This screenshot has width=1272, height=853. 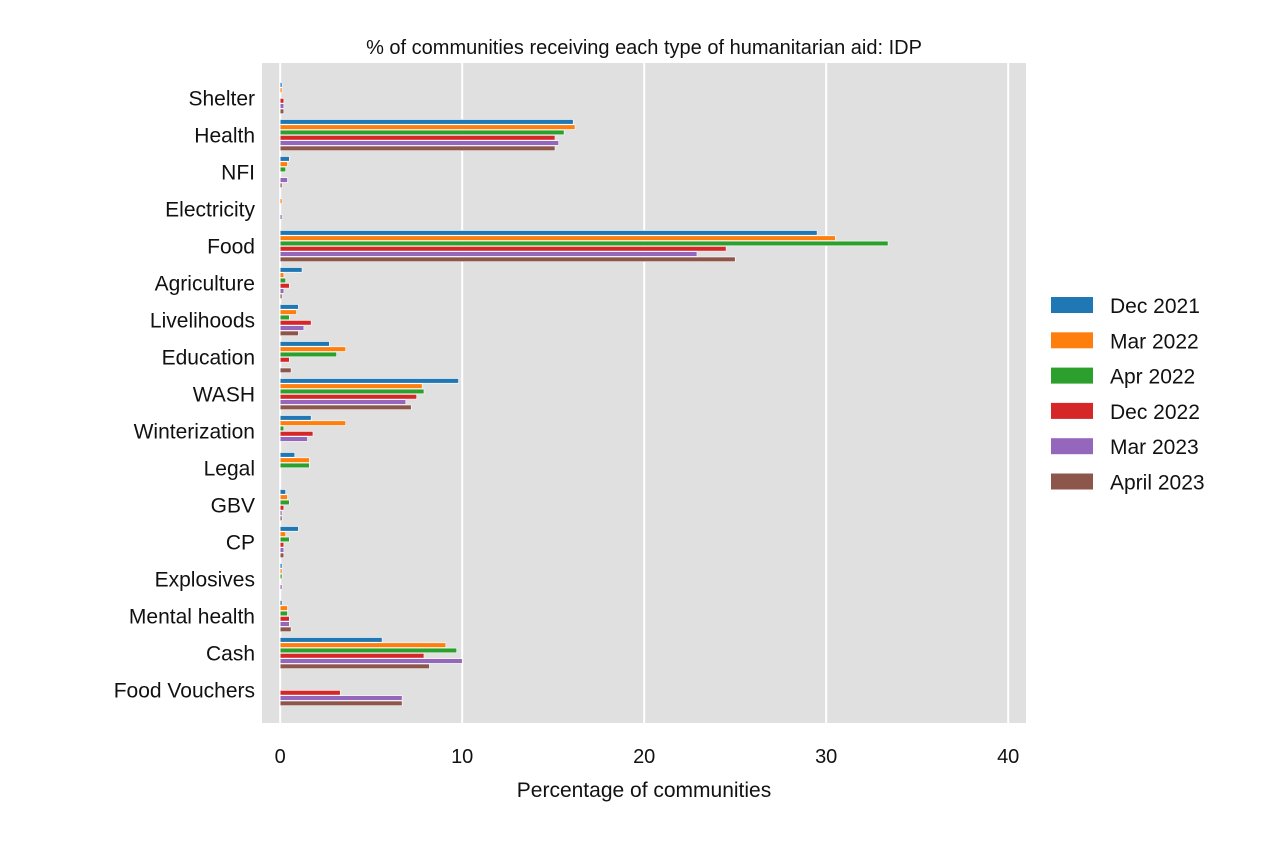 What do you see at coordinates (194, 431) in the screenshot?
I see `category-label: Winterization` at bounding box center [194, 431].